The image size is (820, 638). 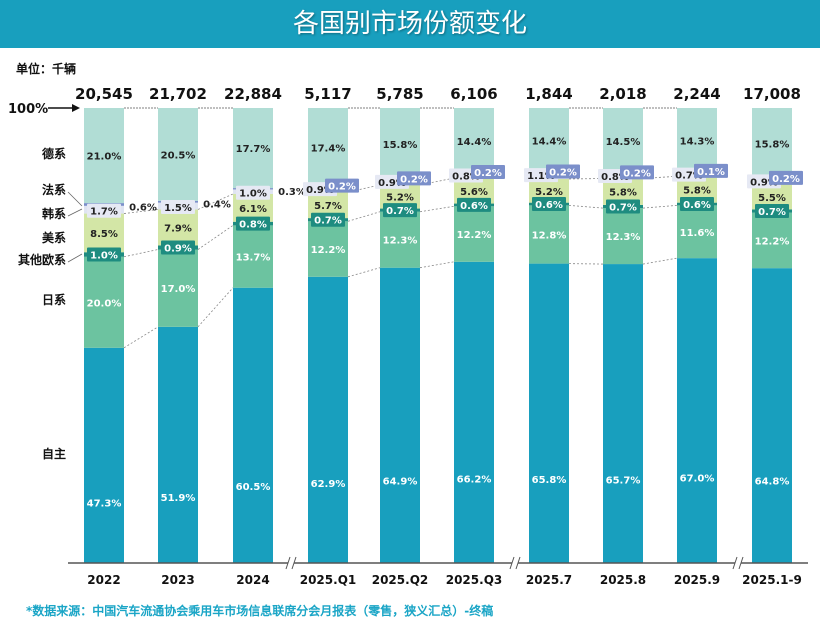 What do you see at coordinates (328, 580) in the screenshot?
I see `x-tick-label: 2025.Q1` at bounding box center [328, 580].